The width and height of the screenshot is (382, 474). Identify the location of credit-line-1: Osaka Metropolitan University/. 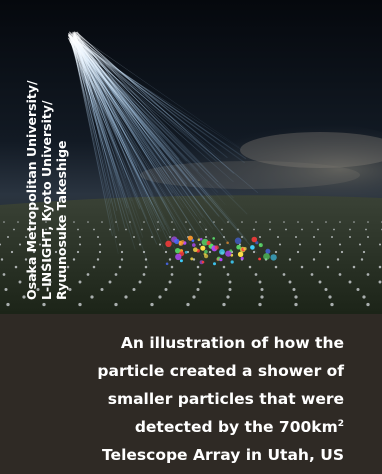
(31, 190).